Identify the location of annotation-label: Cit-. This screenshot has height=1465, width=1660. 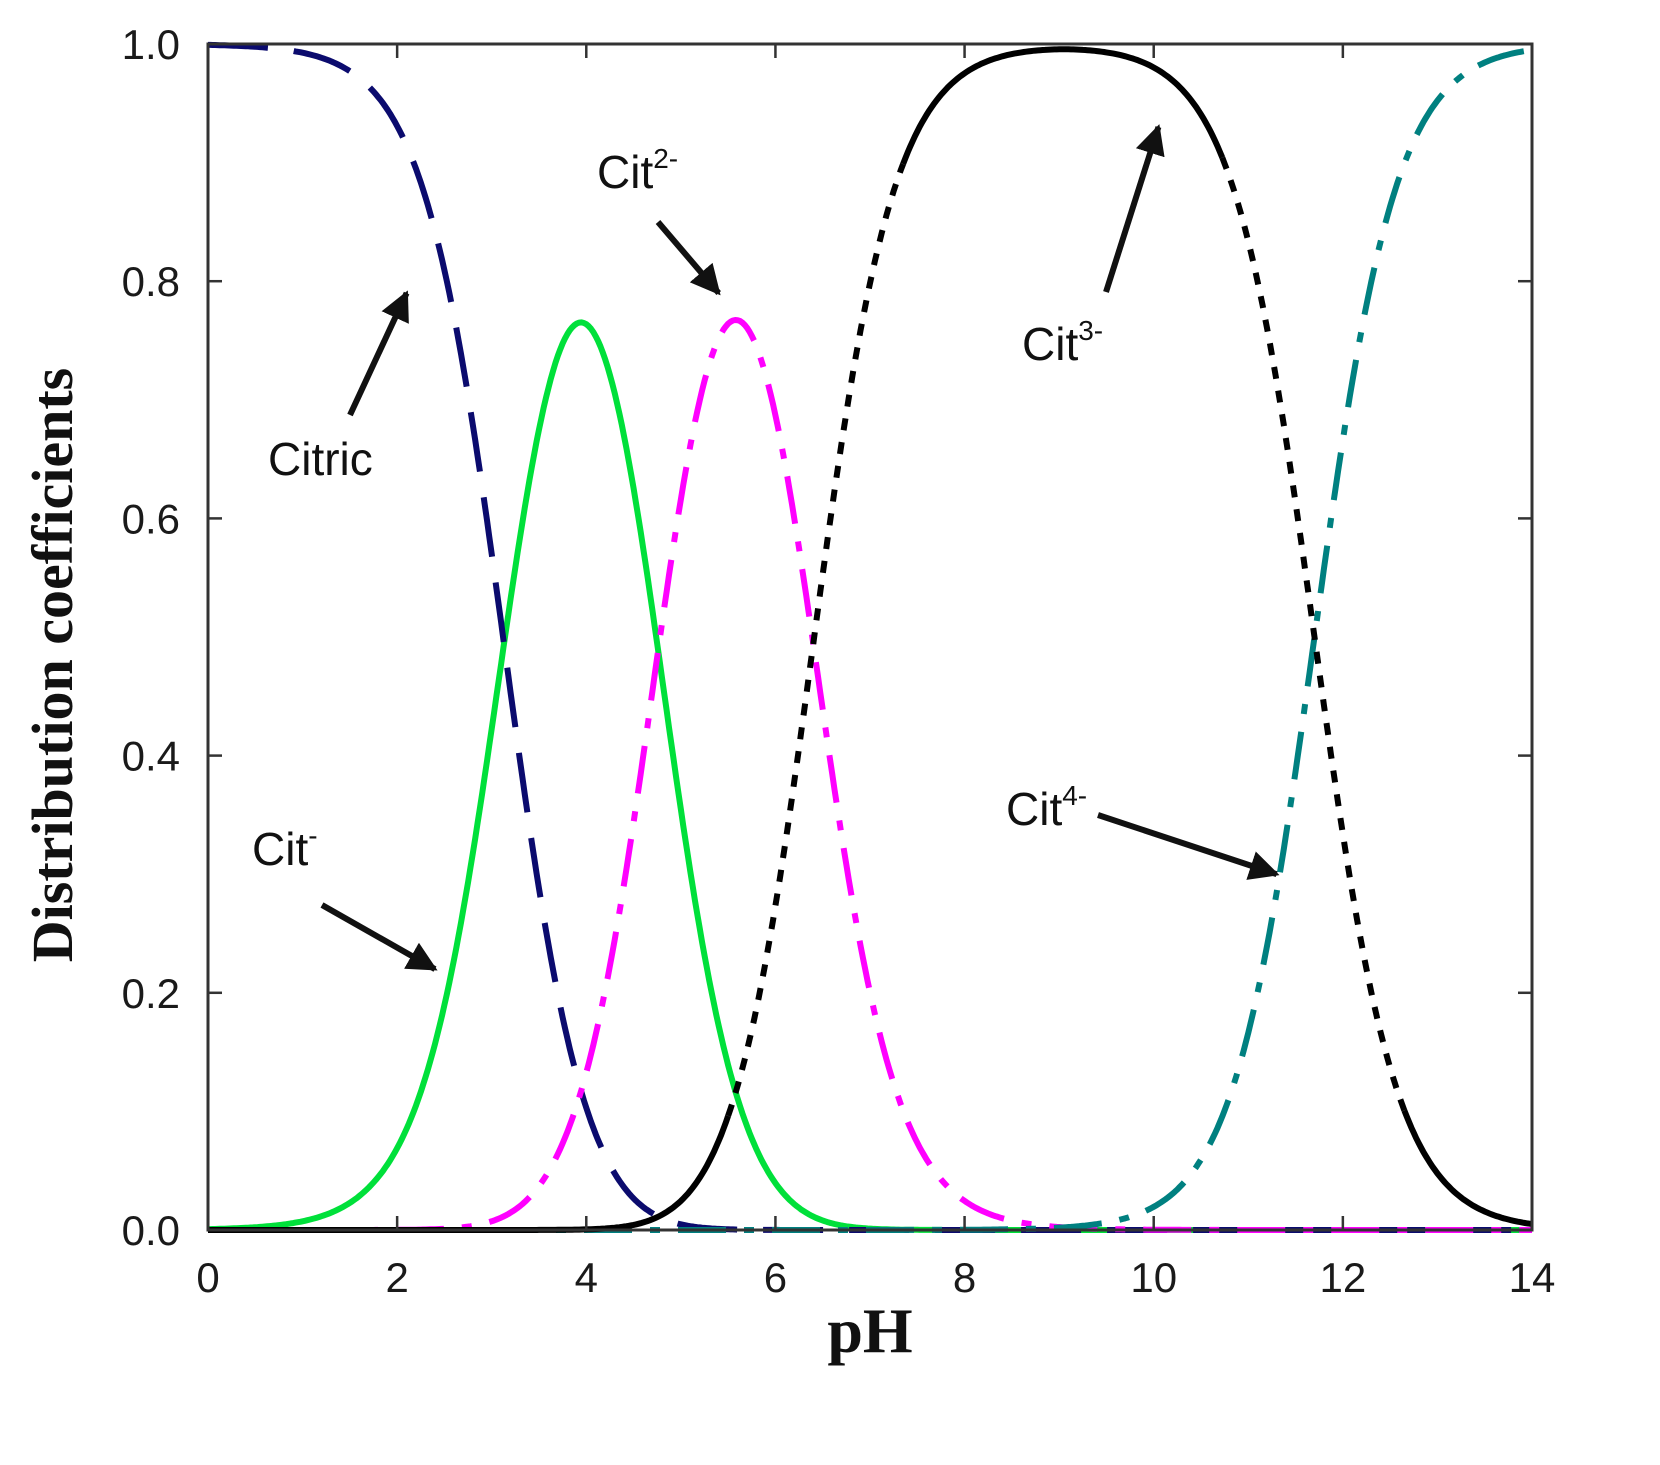
(285, 847).